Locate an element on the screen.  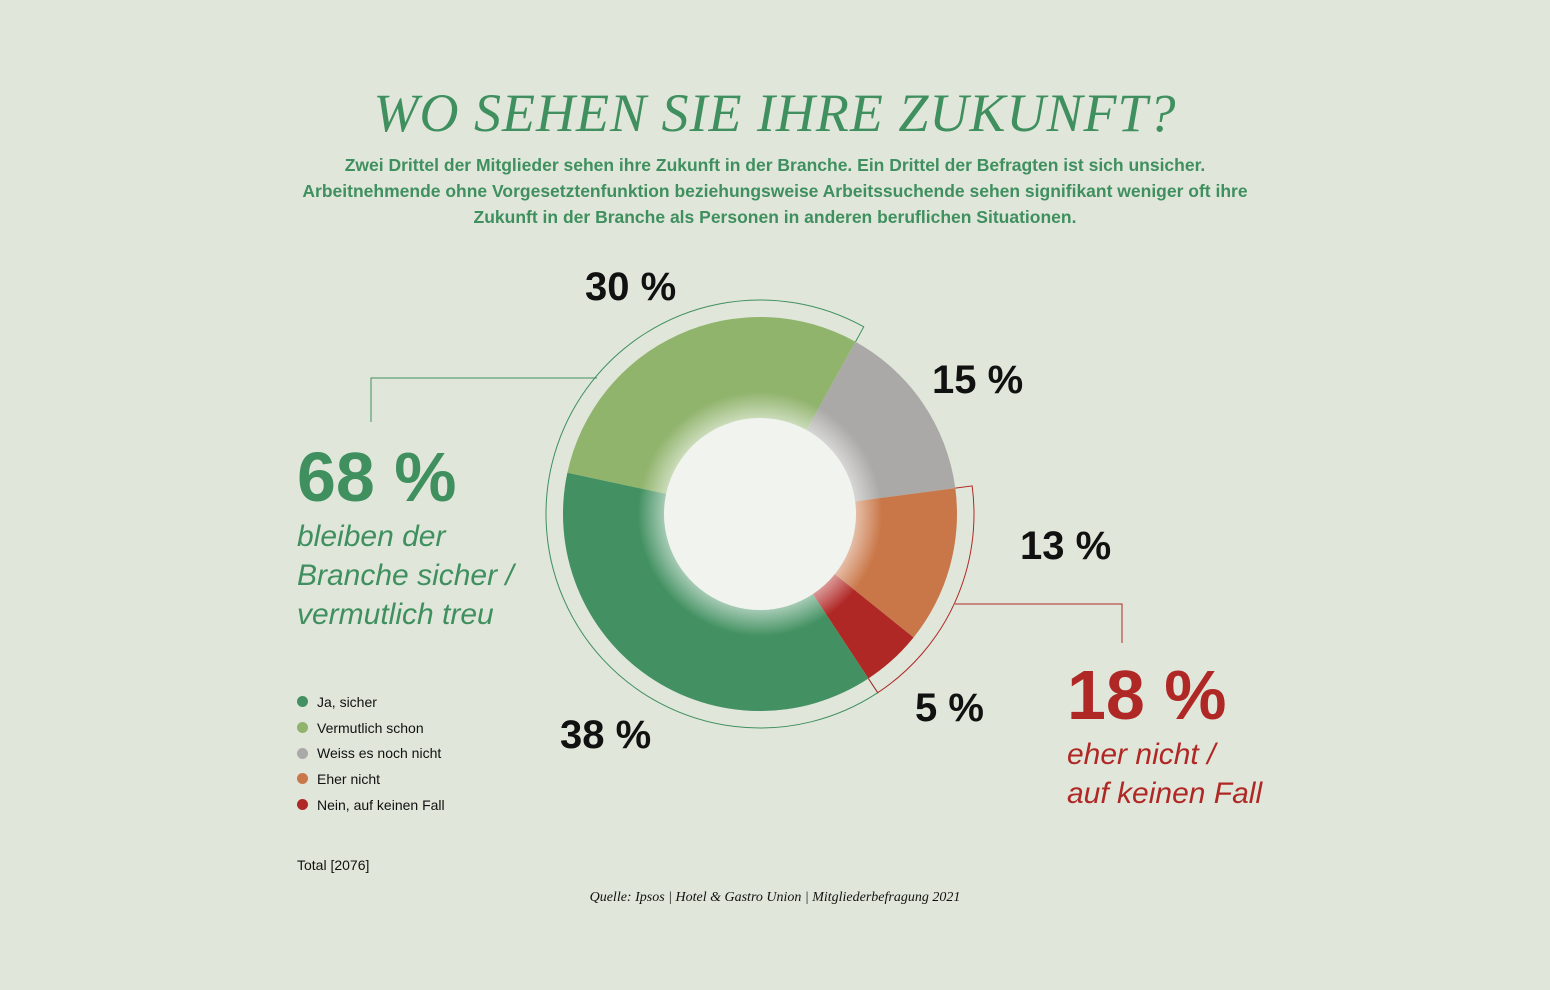
group-negative-line: eher nicht / is located at coordinates (1141, 754).